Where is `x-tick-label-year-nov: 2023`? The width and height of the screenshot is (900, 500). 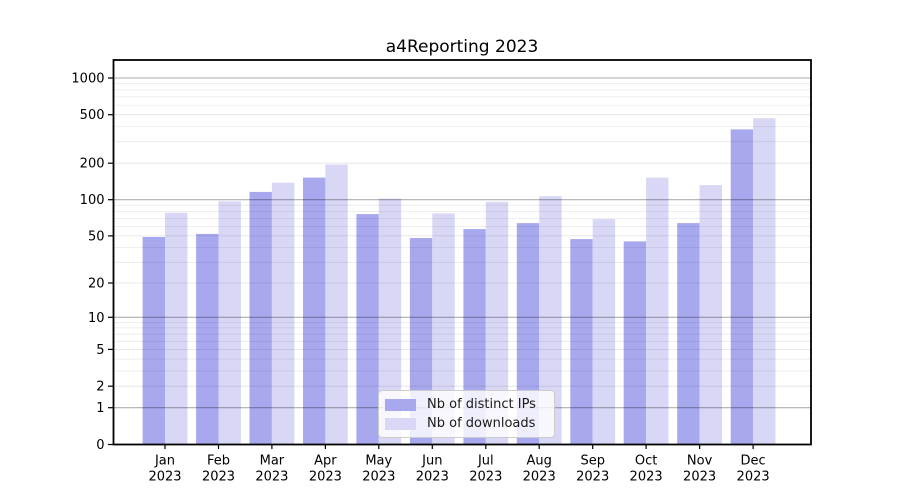 x-tick-label-year-nov: 2023 is located at coordinates (699, 477).